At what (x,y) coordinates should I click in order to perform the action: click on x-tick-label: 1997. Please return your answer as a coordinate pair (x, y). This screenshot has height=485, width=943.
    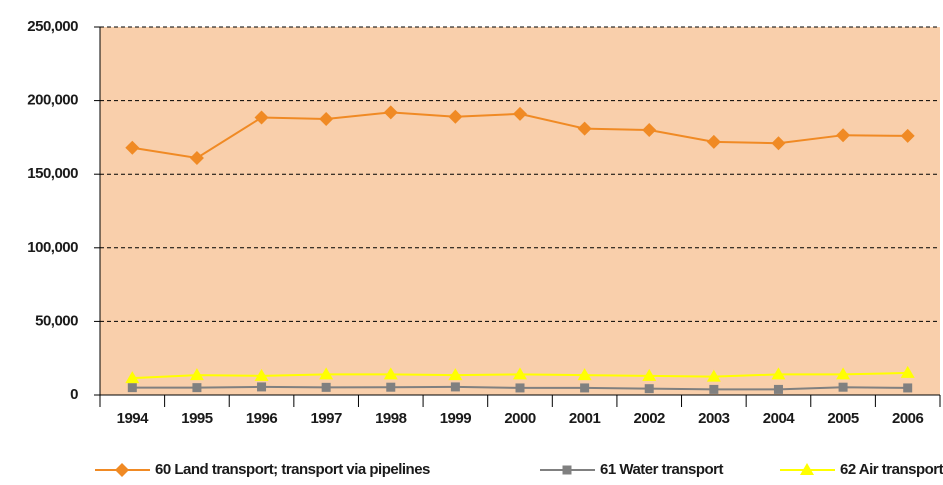
    Looking at the image, I should click on (326, 418).